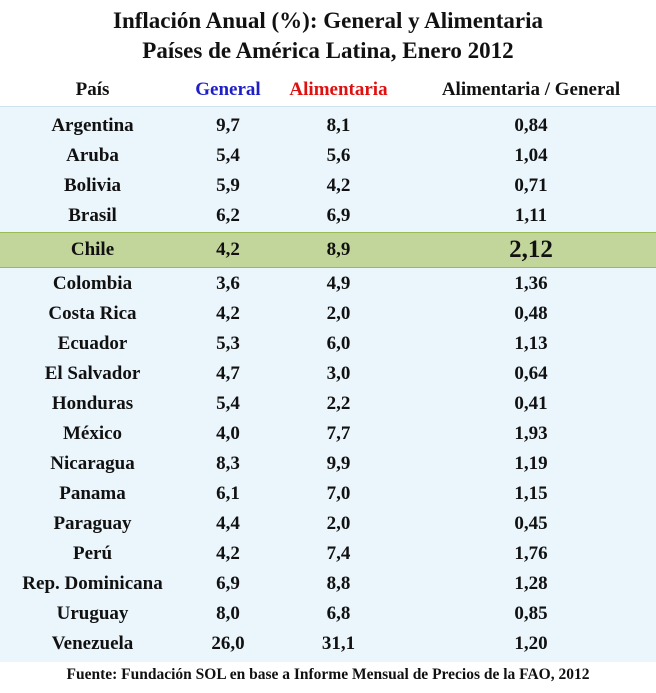 This screenshot has height=693, width=656. I want to click on cell-general: 9,7, so click(228, 125).